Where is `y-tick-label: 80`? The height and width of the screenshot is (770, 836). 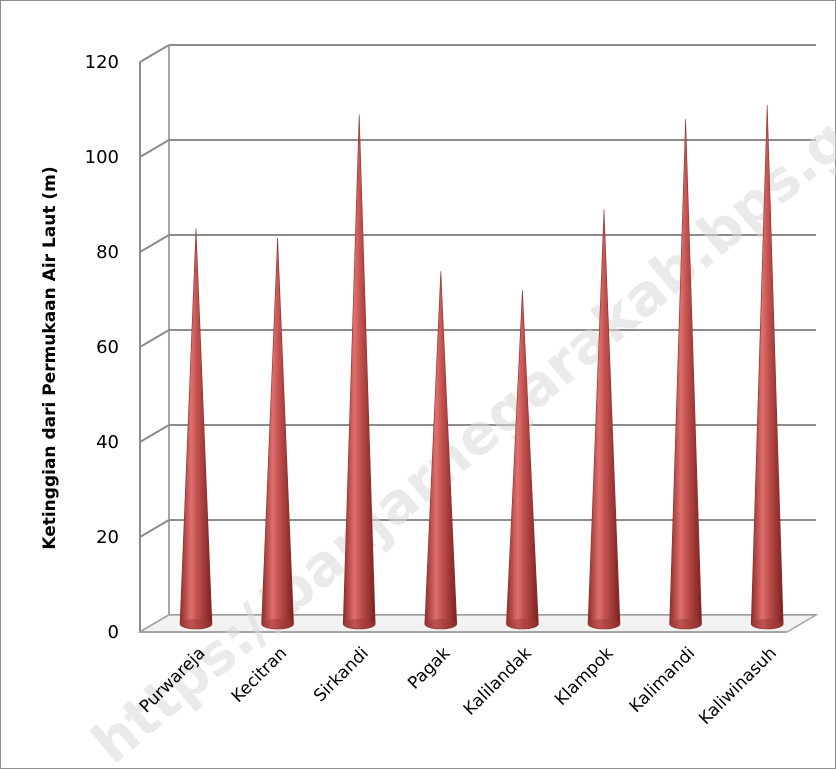
y-tick-label: 80 is located at coordinates (107, 252).